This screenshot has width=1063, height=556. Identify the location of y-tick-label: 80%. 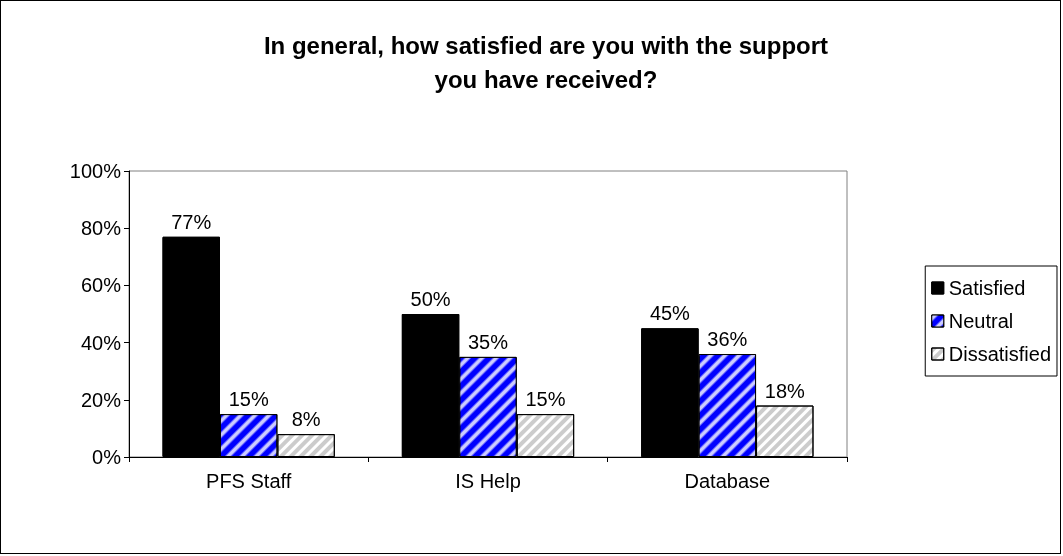
(101, 228).